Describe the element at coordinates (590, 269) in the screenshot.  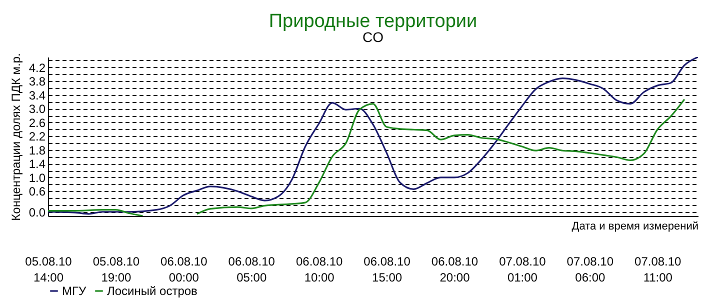
I see `x-tick-label: 07.08.10 06:00` at that location.